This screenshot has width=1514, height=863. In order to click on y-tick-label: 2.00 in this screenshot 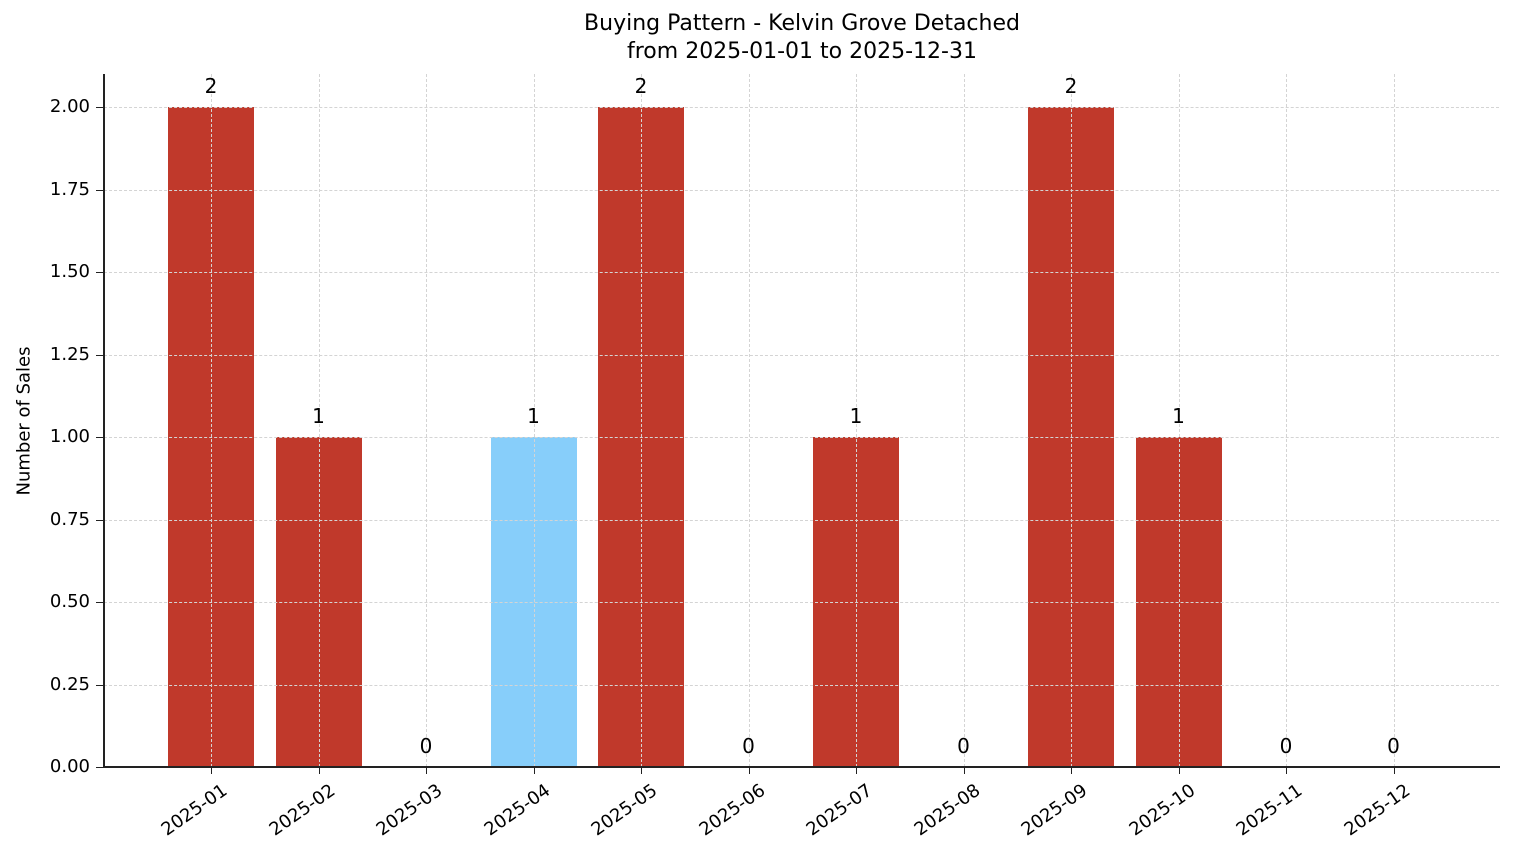, I will do `click(69, 106)`.